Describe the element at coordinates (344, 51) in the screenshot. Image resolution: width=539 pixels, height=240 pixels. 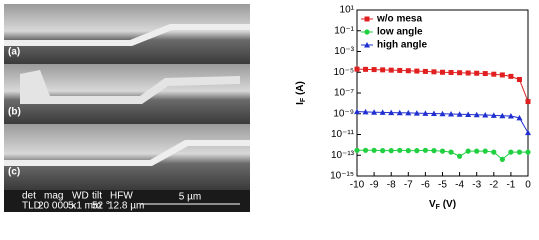
I see `y-tick-label: 10⁻³` at that location.